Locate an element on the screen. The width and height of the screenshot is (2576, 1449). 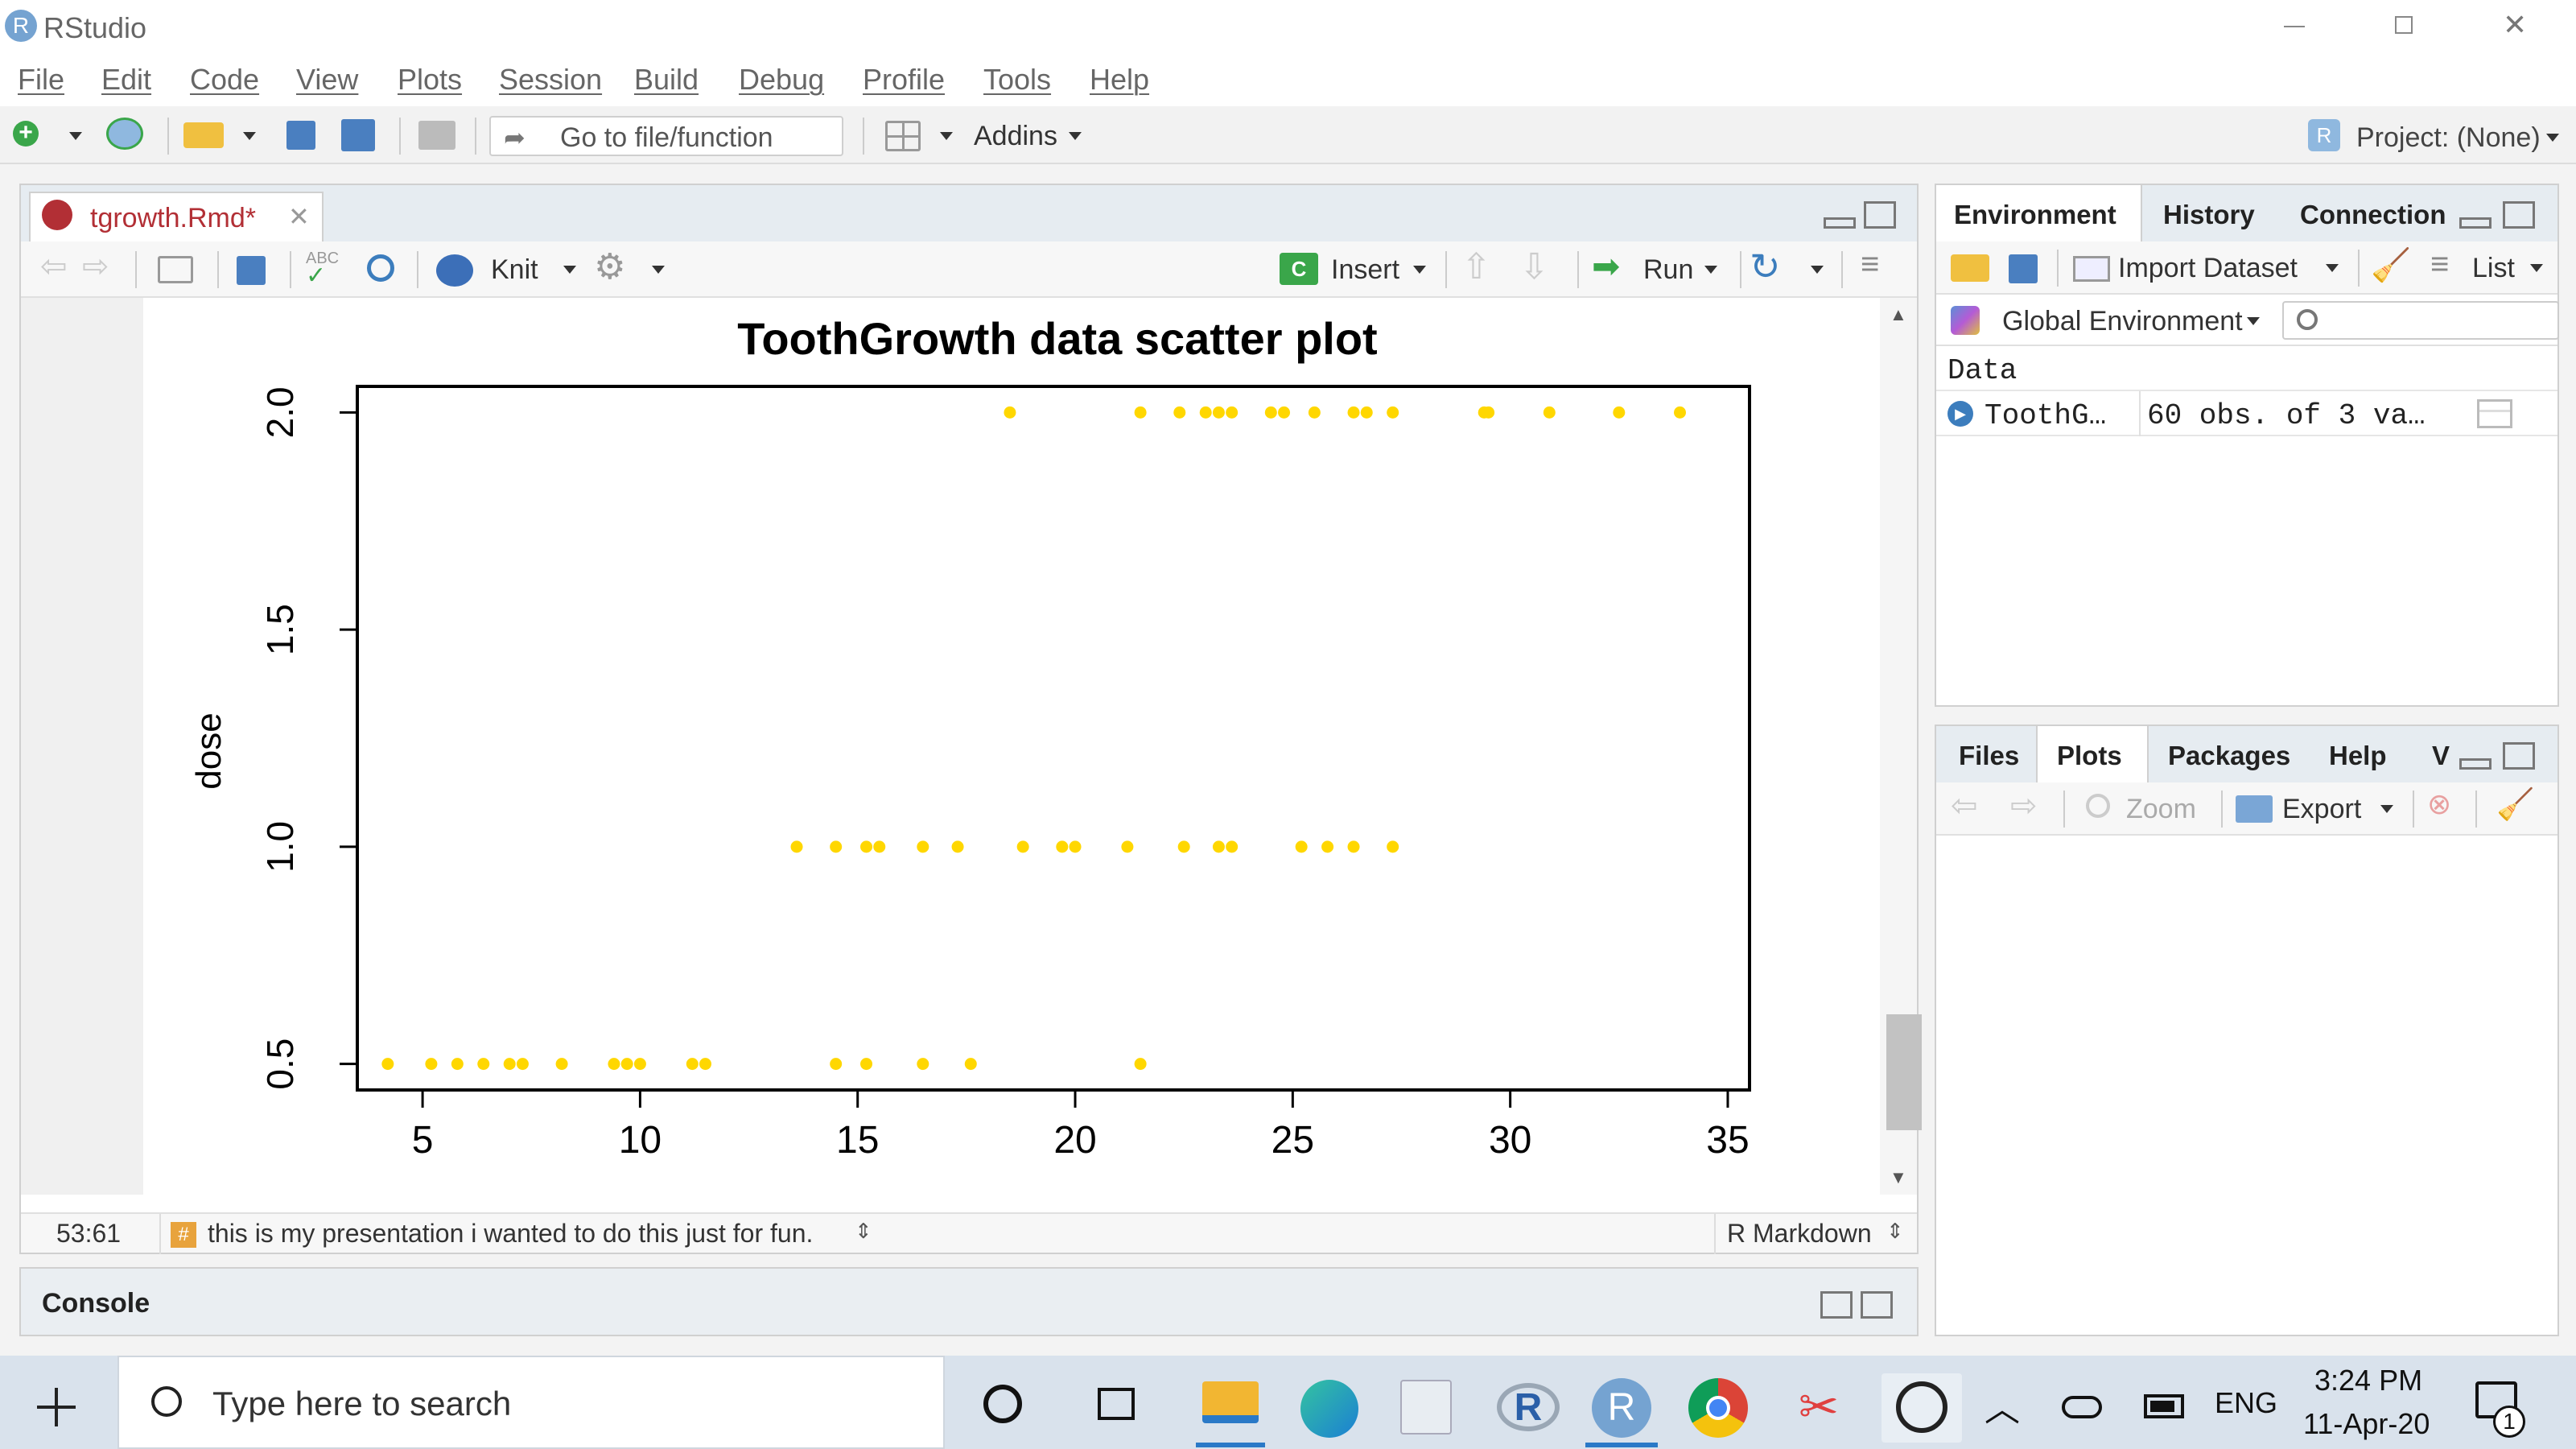
run-dropdown-icon is located at coordinates (1710, 270).